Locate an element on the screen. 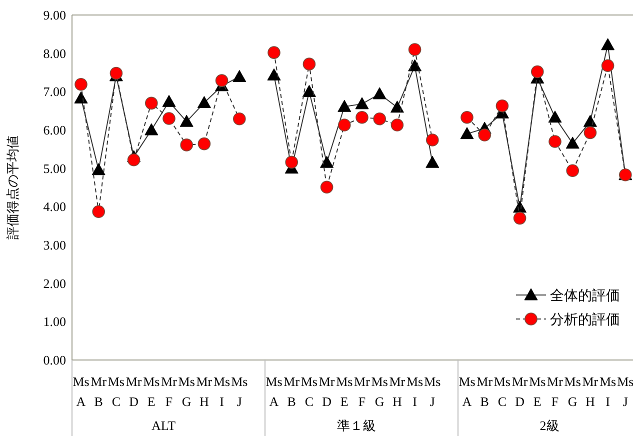 Image resolution: width=633 pixels, height=436 pixels. y-tick-label: 6.00 is located at coordinates (54, 130).